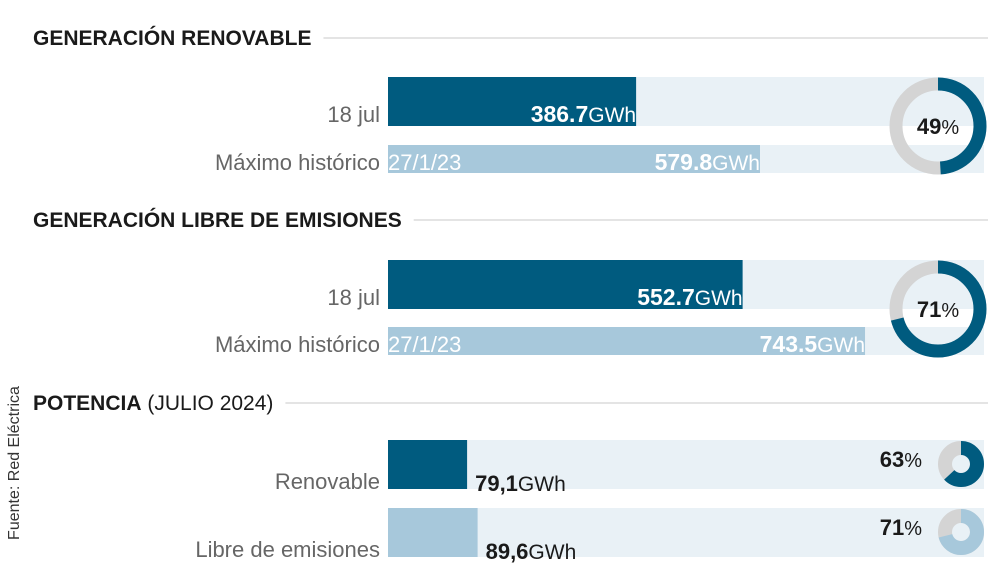 The width and height of the screenshot is (1000, 567). What do you see at coordinates (424, 162) in the screenshot?
I see `renovable-date-1: 27/1/23` at bounding box center [424, 162].